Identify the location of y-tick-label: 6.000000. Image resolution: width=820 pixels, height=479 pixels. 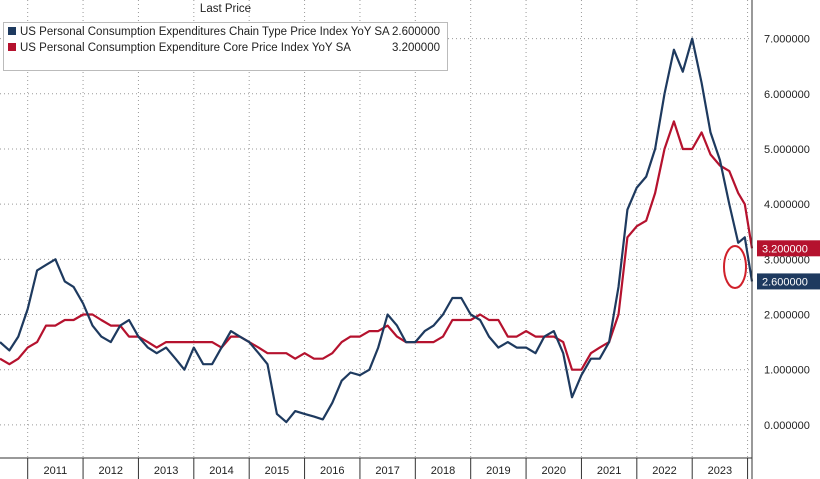
(787, 95).